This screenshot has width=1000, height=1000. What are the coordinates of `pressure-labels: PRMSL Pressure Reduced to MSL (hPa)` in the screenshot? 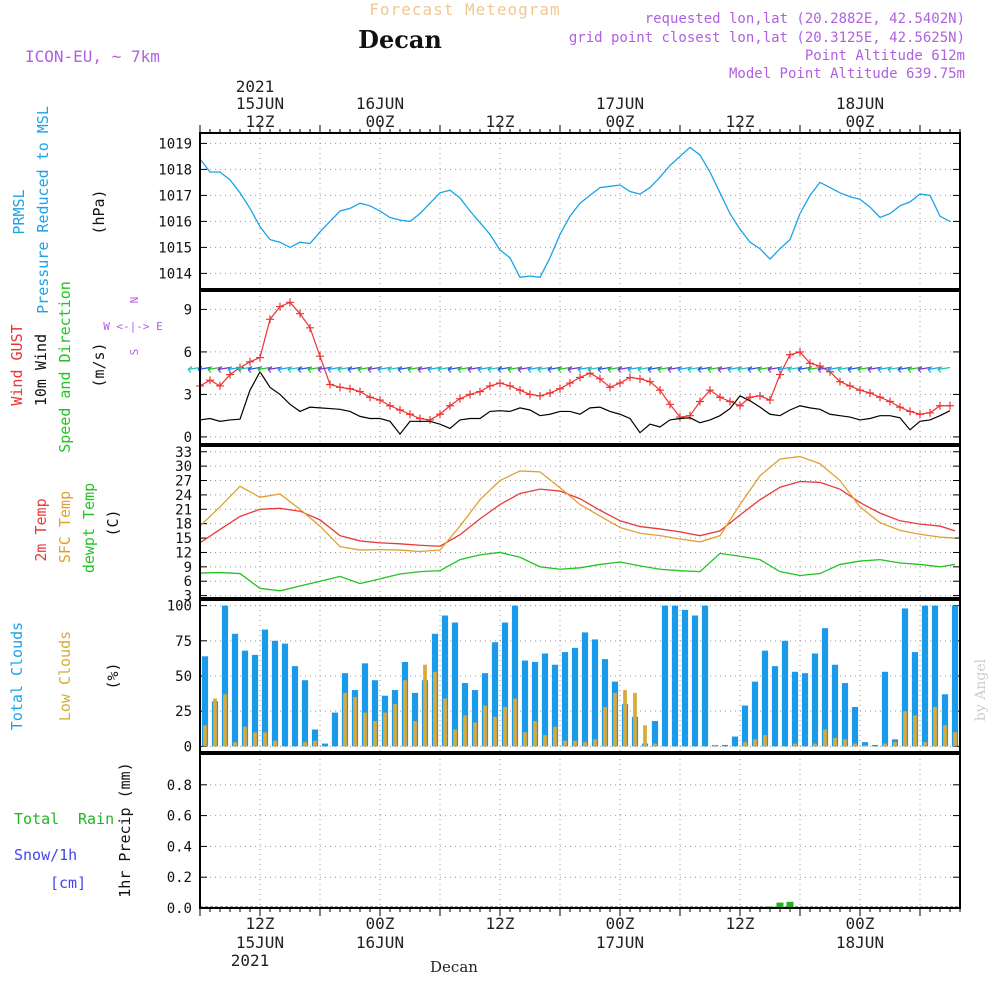 It's located at (59, 210).